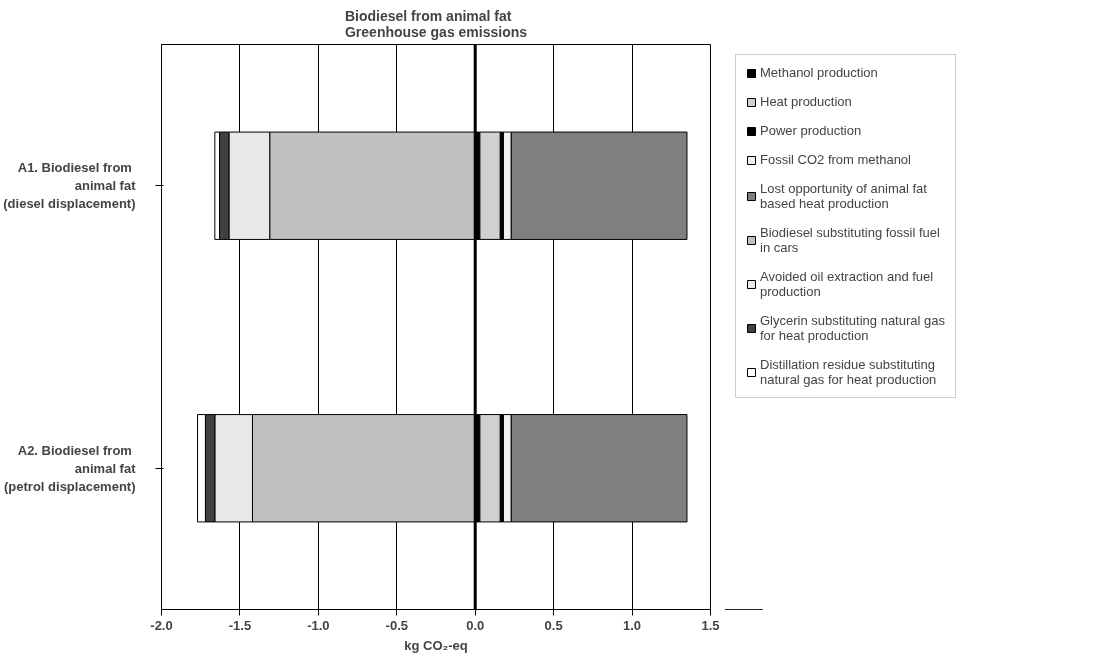 The image size is (1102, 664). I want to click on x-tick-label: 1.0, so click(632, 625).